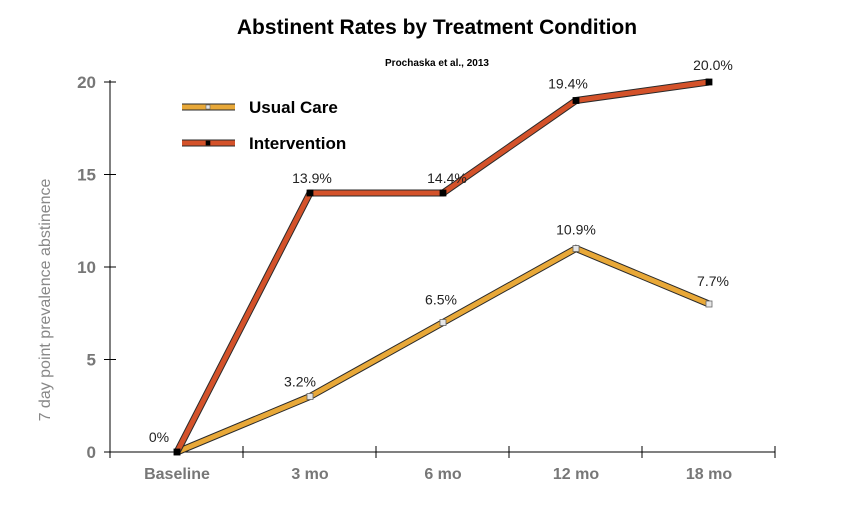 Image resolution: width=850 pixels, height=520 pixels. I want to click on y-tick-label: 5, so click(91, 360).